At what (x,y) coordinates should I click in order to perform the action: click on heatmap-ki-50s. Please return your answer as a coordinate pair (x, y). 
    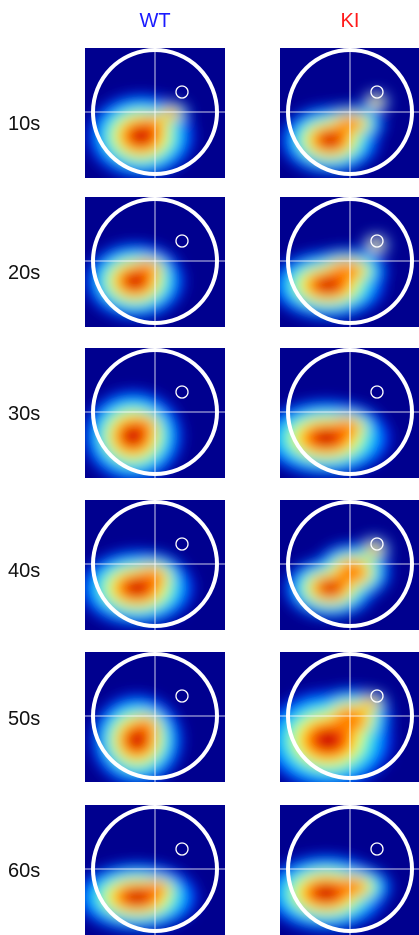
    Looking at the image, I should click on (349, 717).